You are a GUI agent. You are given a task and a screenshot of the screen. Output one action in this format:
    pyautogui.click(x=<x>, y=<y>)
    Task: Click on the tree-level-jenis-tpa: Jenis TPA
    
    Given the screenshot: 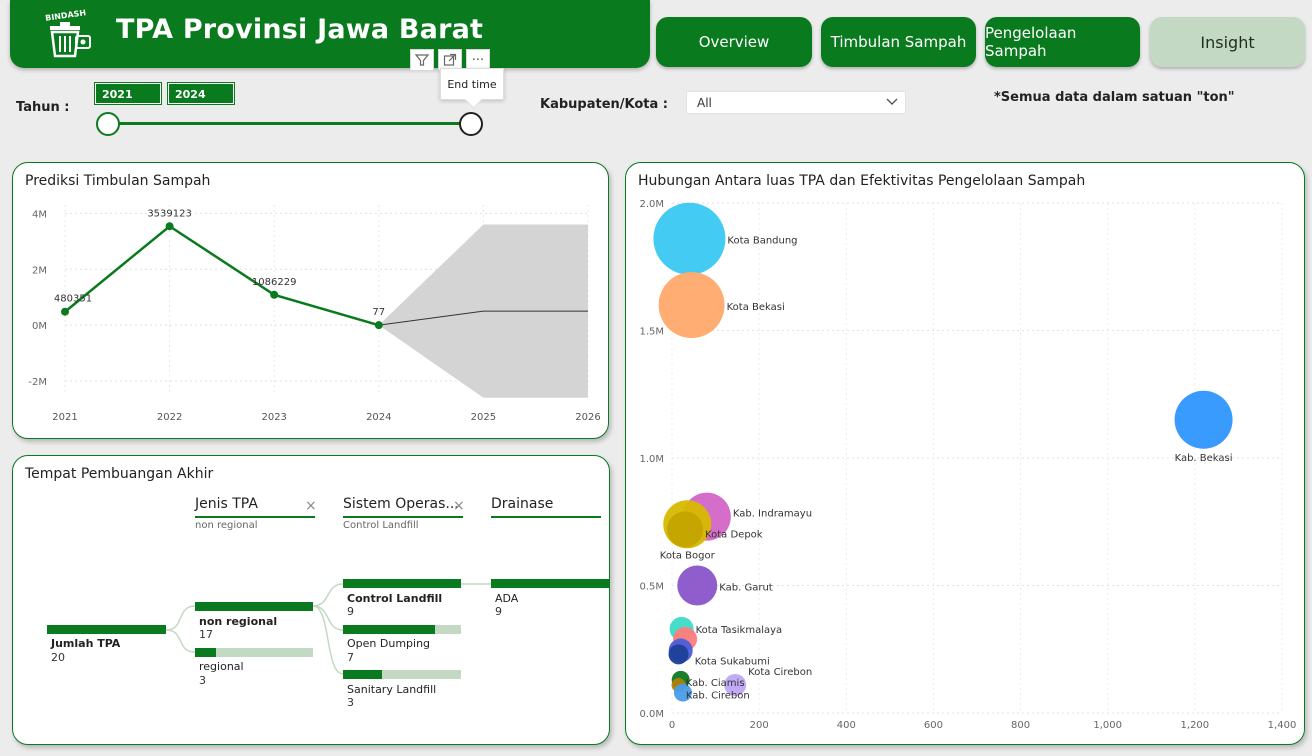 What is the action you would take?
    pyautogui.click(x=255, y=507)
    